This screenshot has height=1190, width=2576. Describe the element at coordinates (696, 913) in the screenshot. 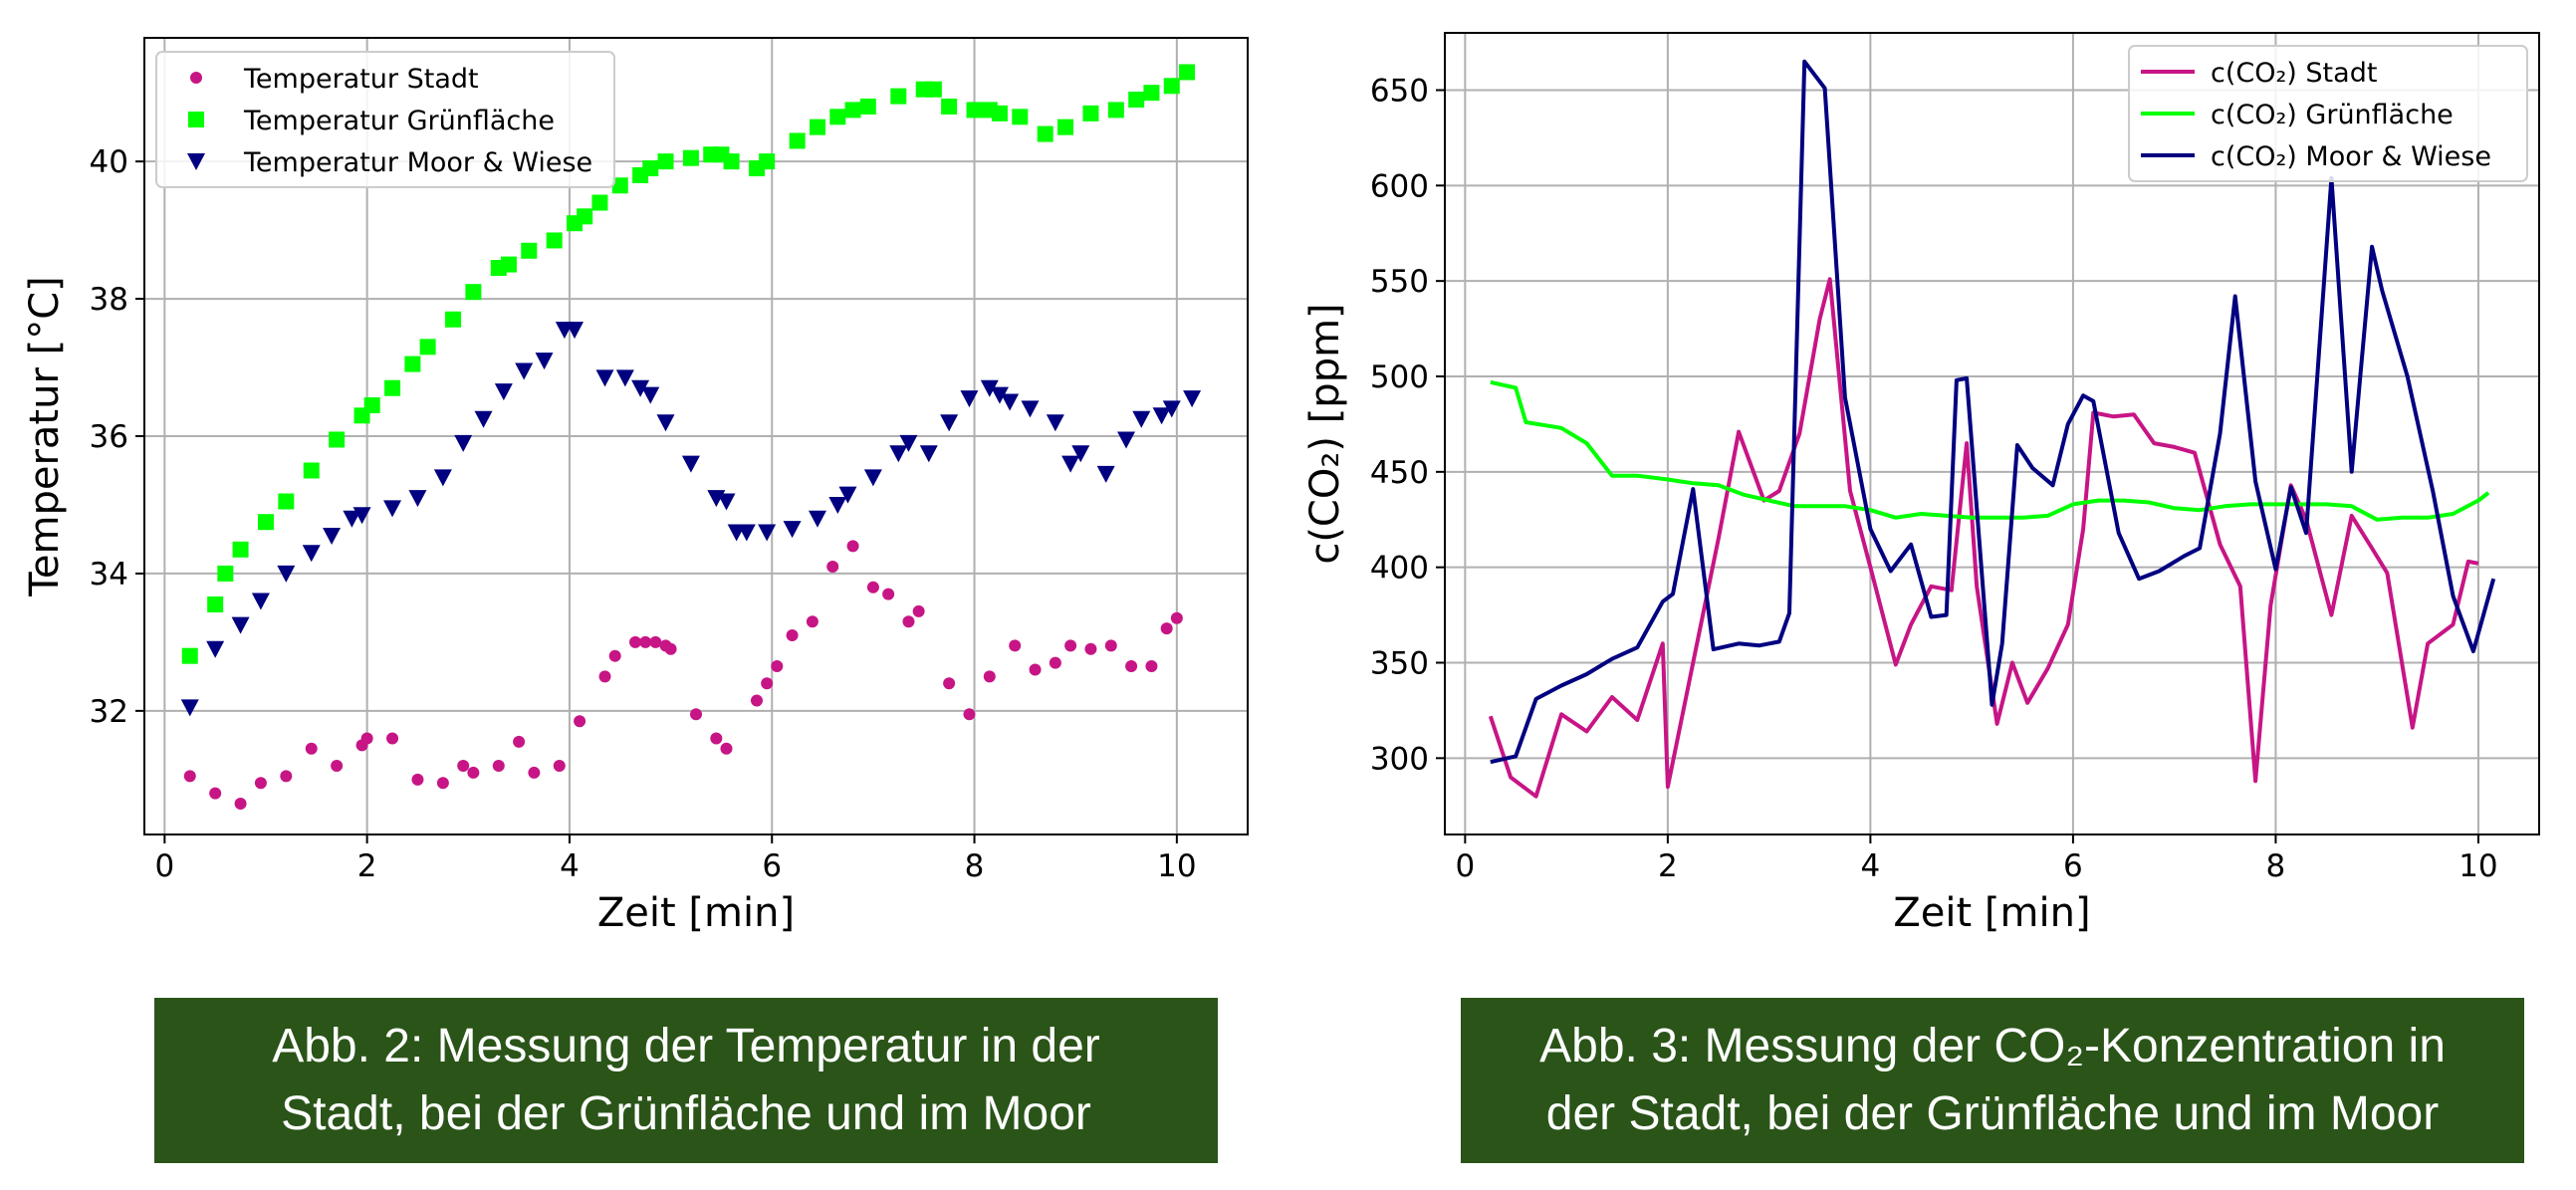

I see `x-axis-title: Zeit [min]` at that location.